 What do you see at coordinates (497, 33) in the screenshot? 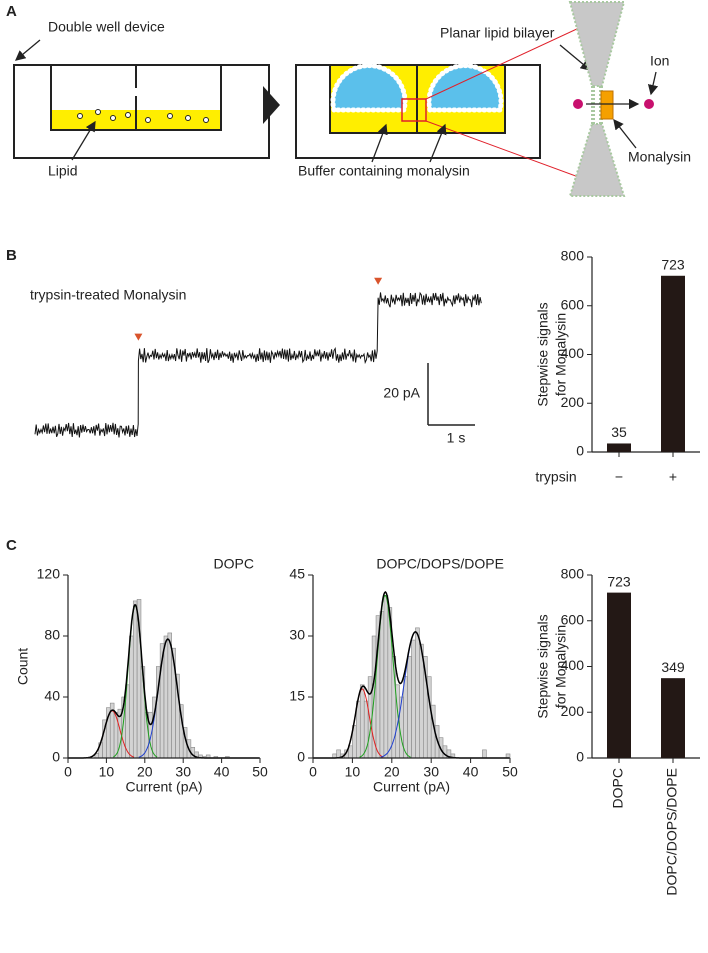
I see `label: Planar lipid bilayer` at bounding box center [497, 33].